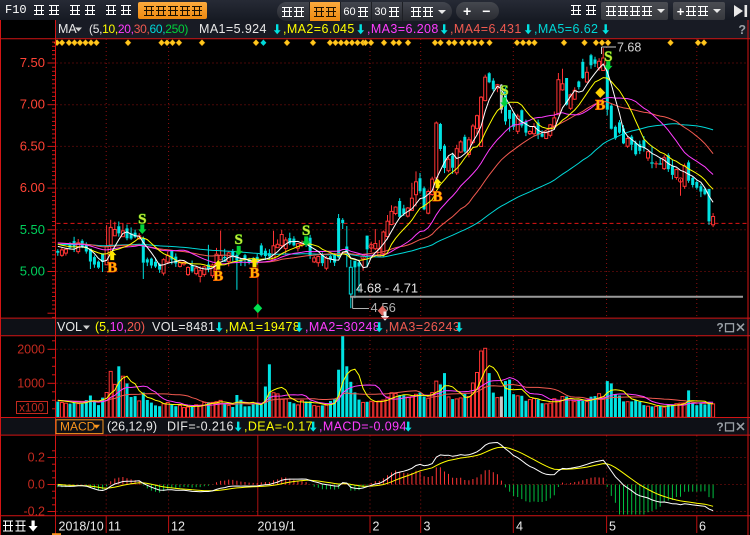 This screenshot has width=750, height=535. I want to click on svg-text: ,MA3=6.208, so click(403, 29).